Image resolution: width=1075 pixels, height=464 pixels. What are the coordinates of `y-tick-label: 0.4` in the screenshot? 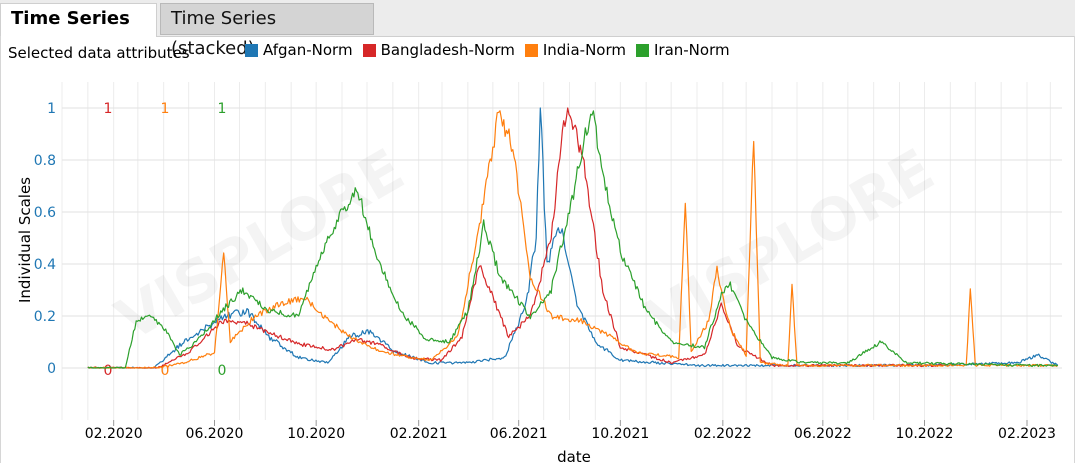 It's located at (45, 265).